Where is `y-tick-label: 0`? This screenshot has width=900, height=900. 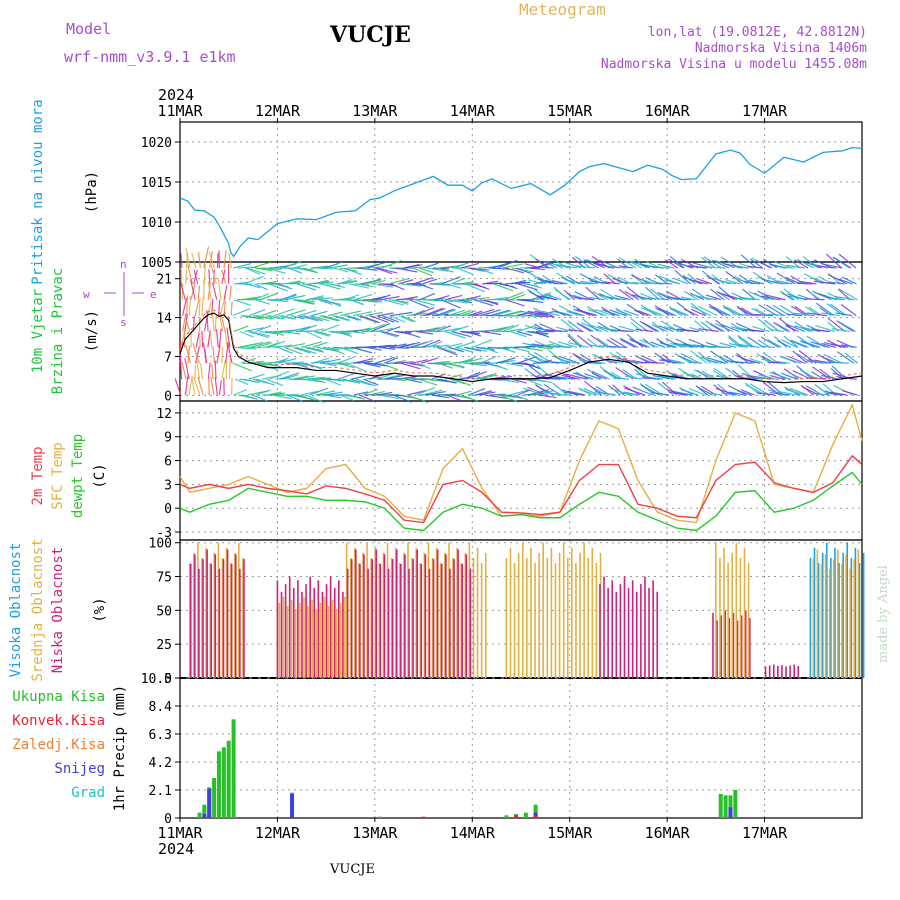
y-tick-label: 0 is located at coordinates (168, 679).